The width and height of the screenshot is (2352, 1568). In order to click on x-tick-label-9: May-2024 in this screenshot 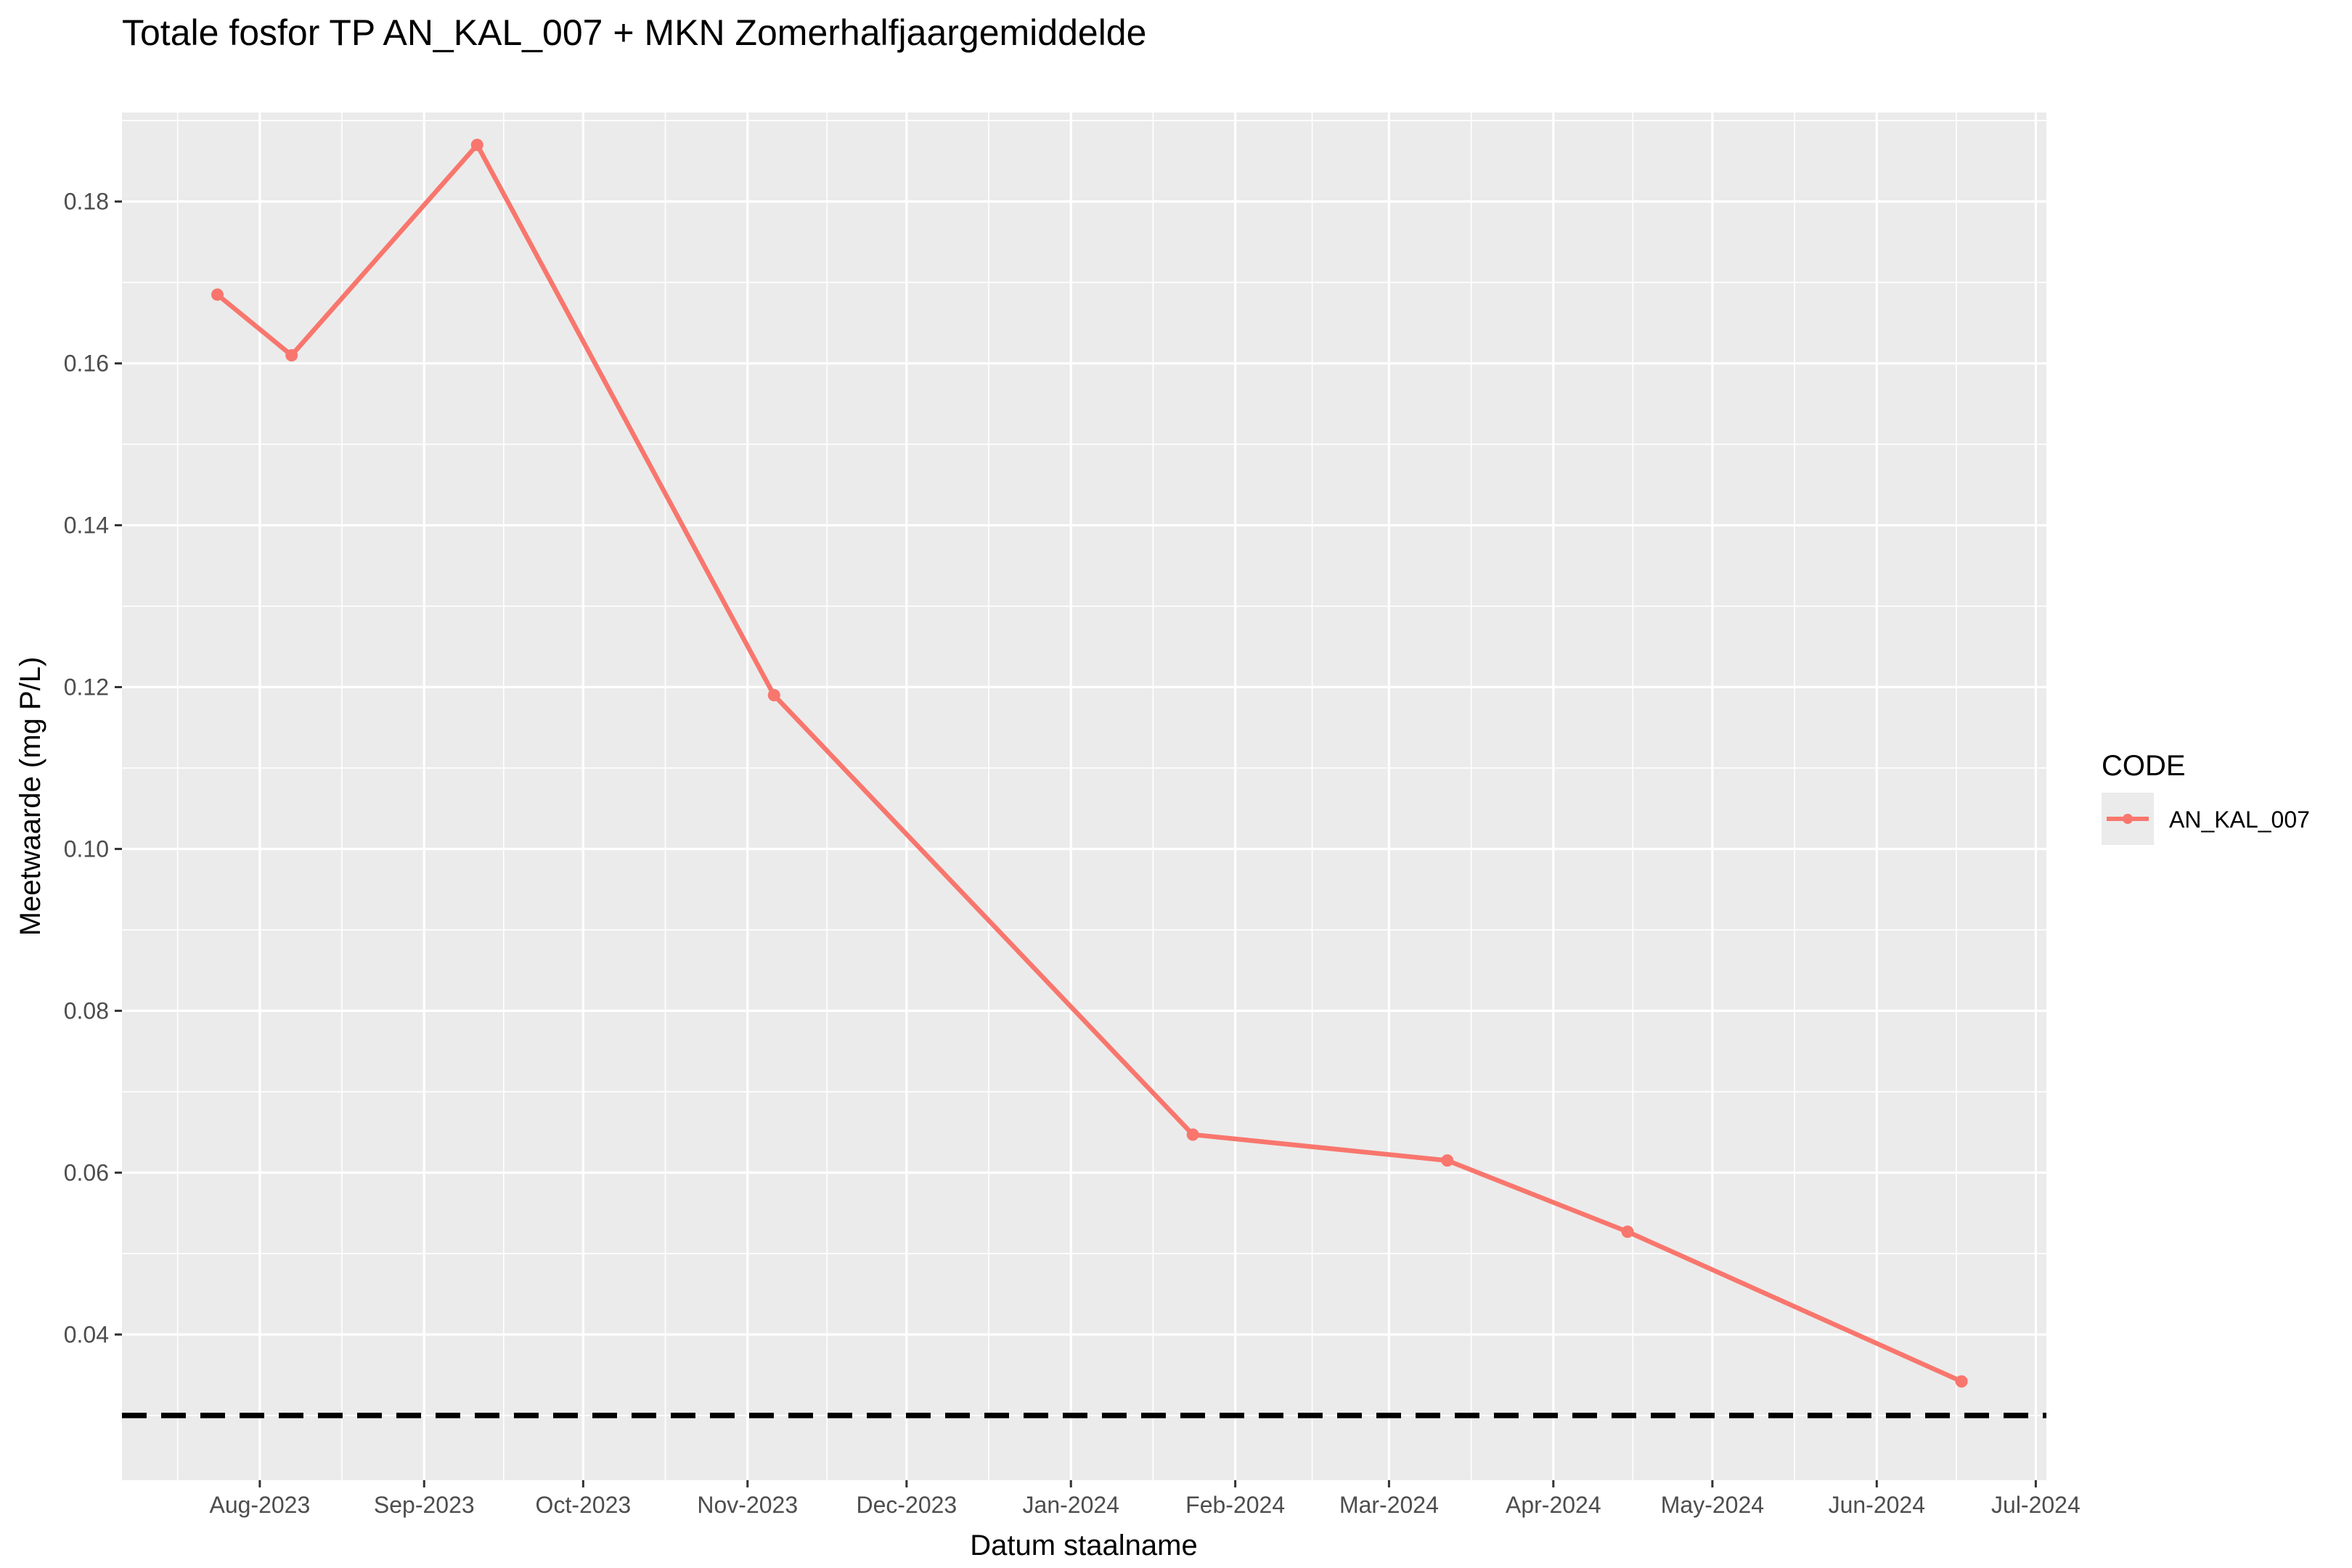, I will do `click(1713, 1505)`.